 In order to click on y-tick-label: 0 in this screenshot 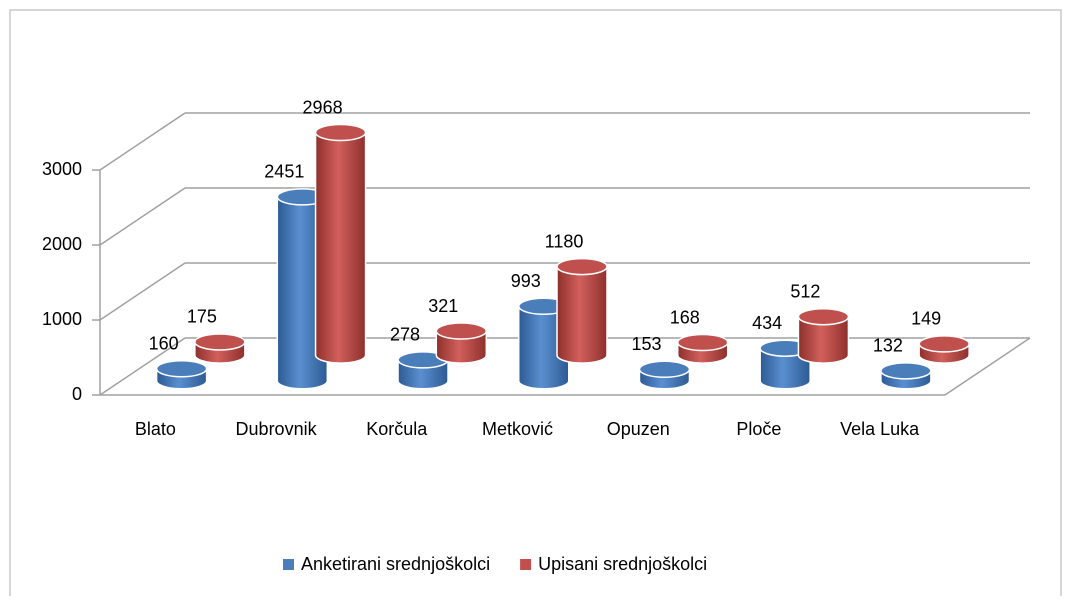, I will do `click(77, 394)`.